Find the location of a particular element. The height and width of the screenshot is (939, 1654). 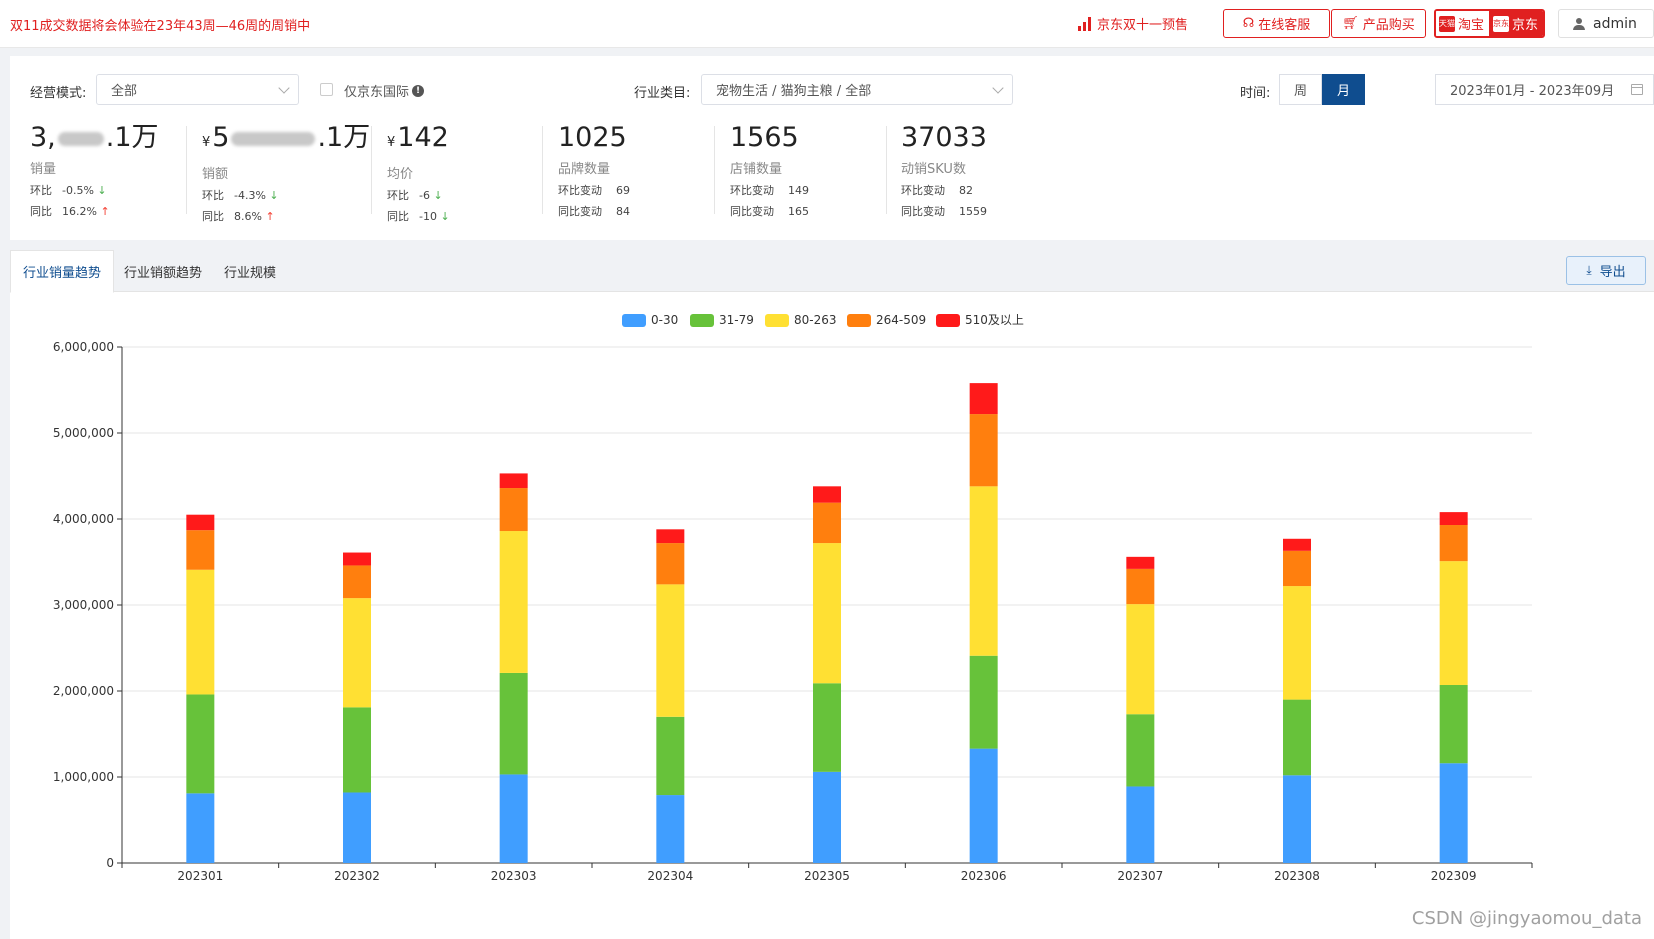

stat-brand-count: 1025 品牌数量 环比变动 69 同比变动 84 is located at coordinates (594, 172).